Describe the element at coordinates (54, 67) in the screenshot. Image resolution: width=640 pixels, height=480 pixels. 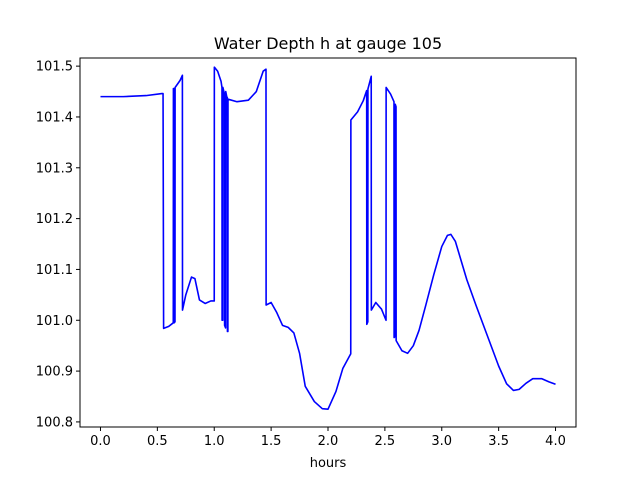
I see `y-tick-label: 101.5` at that location.